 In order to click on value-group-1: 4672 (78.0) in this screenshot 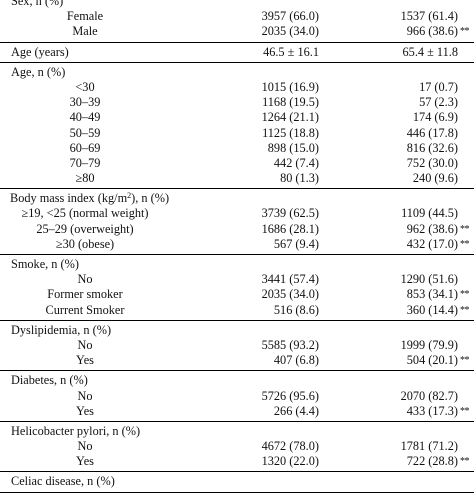, I will do `click(290, 446)`.